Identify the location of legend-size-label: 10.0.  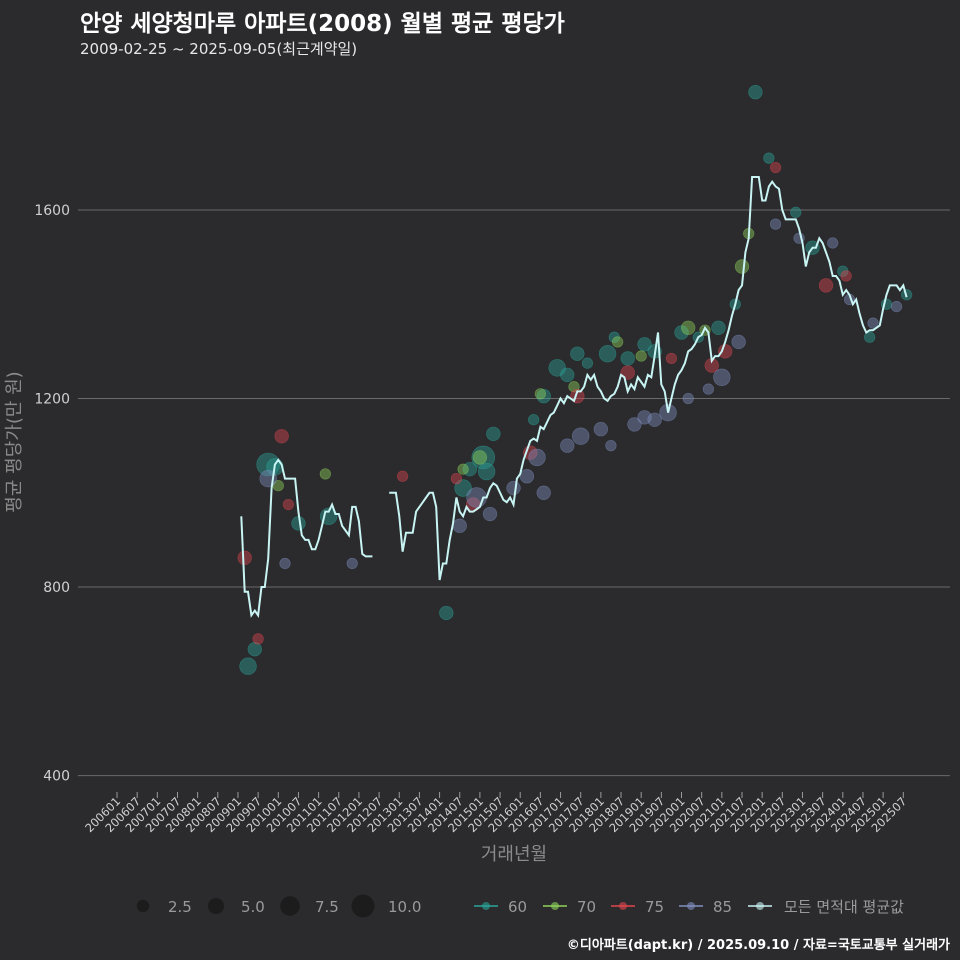
(404, 907).